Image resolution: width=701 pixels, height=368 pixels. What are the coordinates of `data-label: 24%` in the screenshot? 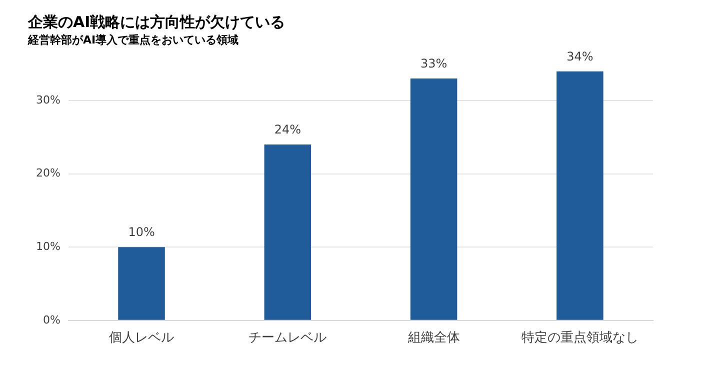 It's located at (287, 129).